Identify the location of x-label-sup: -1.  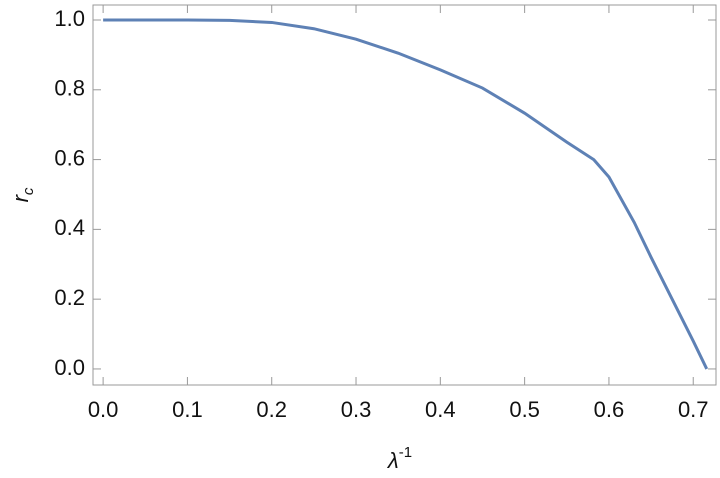
(405, 452).